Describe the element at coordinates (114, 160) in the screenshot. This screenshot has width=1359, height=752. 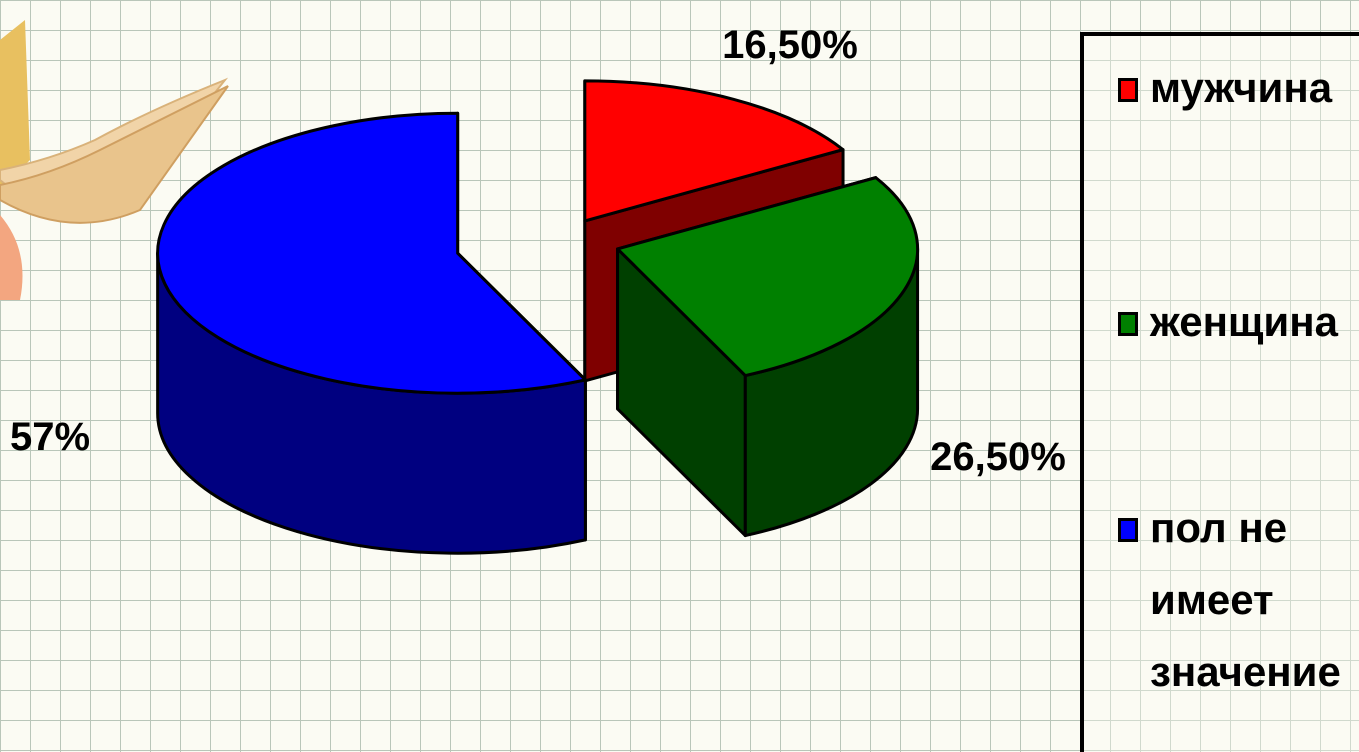
I see `book-icon` at that location.